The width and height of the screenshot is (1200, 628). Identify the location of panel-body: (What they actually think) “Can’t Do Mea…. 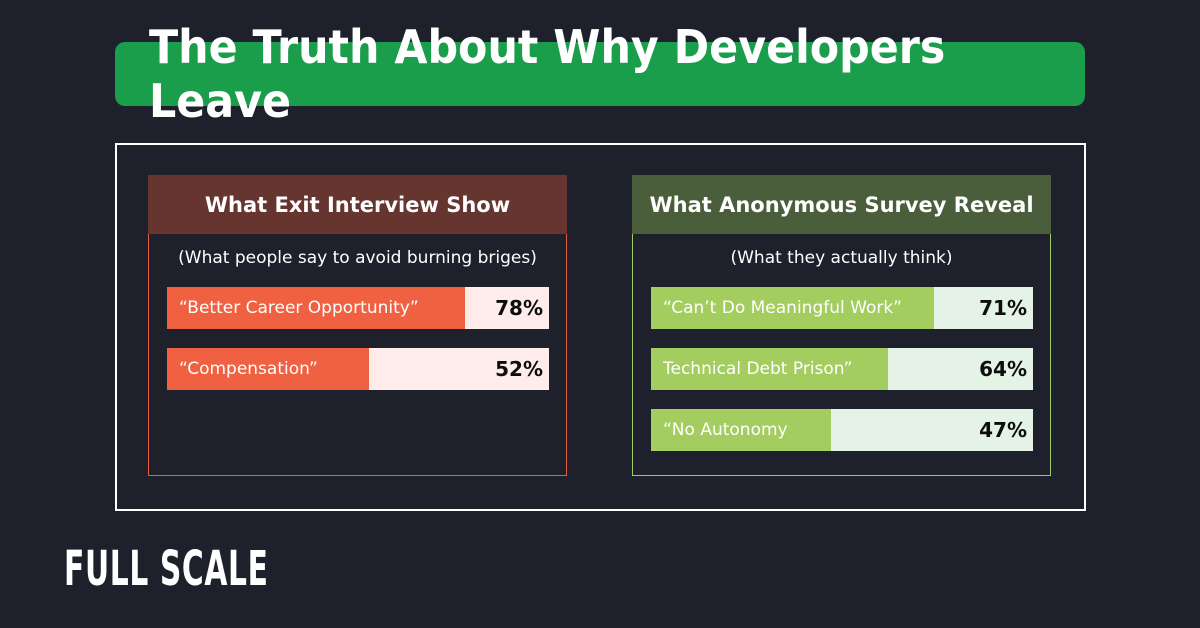
(841, 355).